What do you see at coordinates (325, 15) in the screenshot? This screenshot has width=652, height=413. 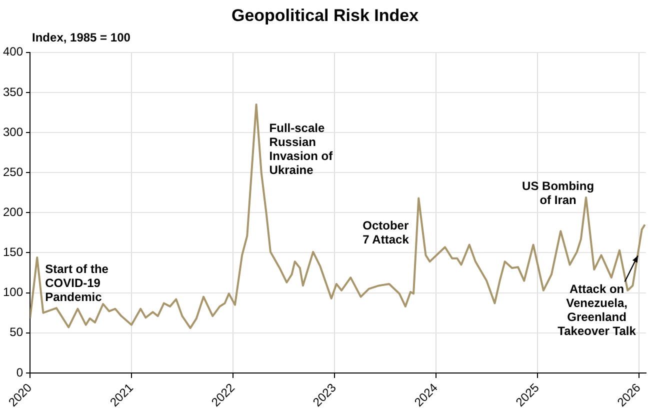 I see `chart-title: Geopolitical Risk Index` at bounding box center [325, 15].